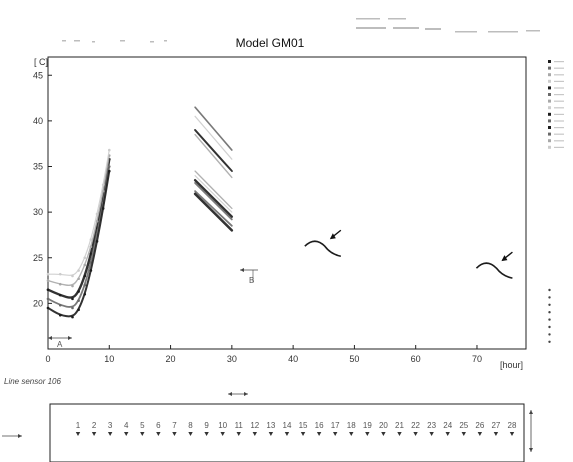  Describe the element at coordinates (335, 425) in the screenshot. I see `sensor-label: 17` at that location.